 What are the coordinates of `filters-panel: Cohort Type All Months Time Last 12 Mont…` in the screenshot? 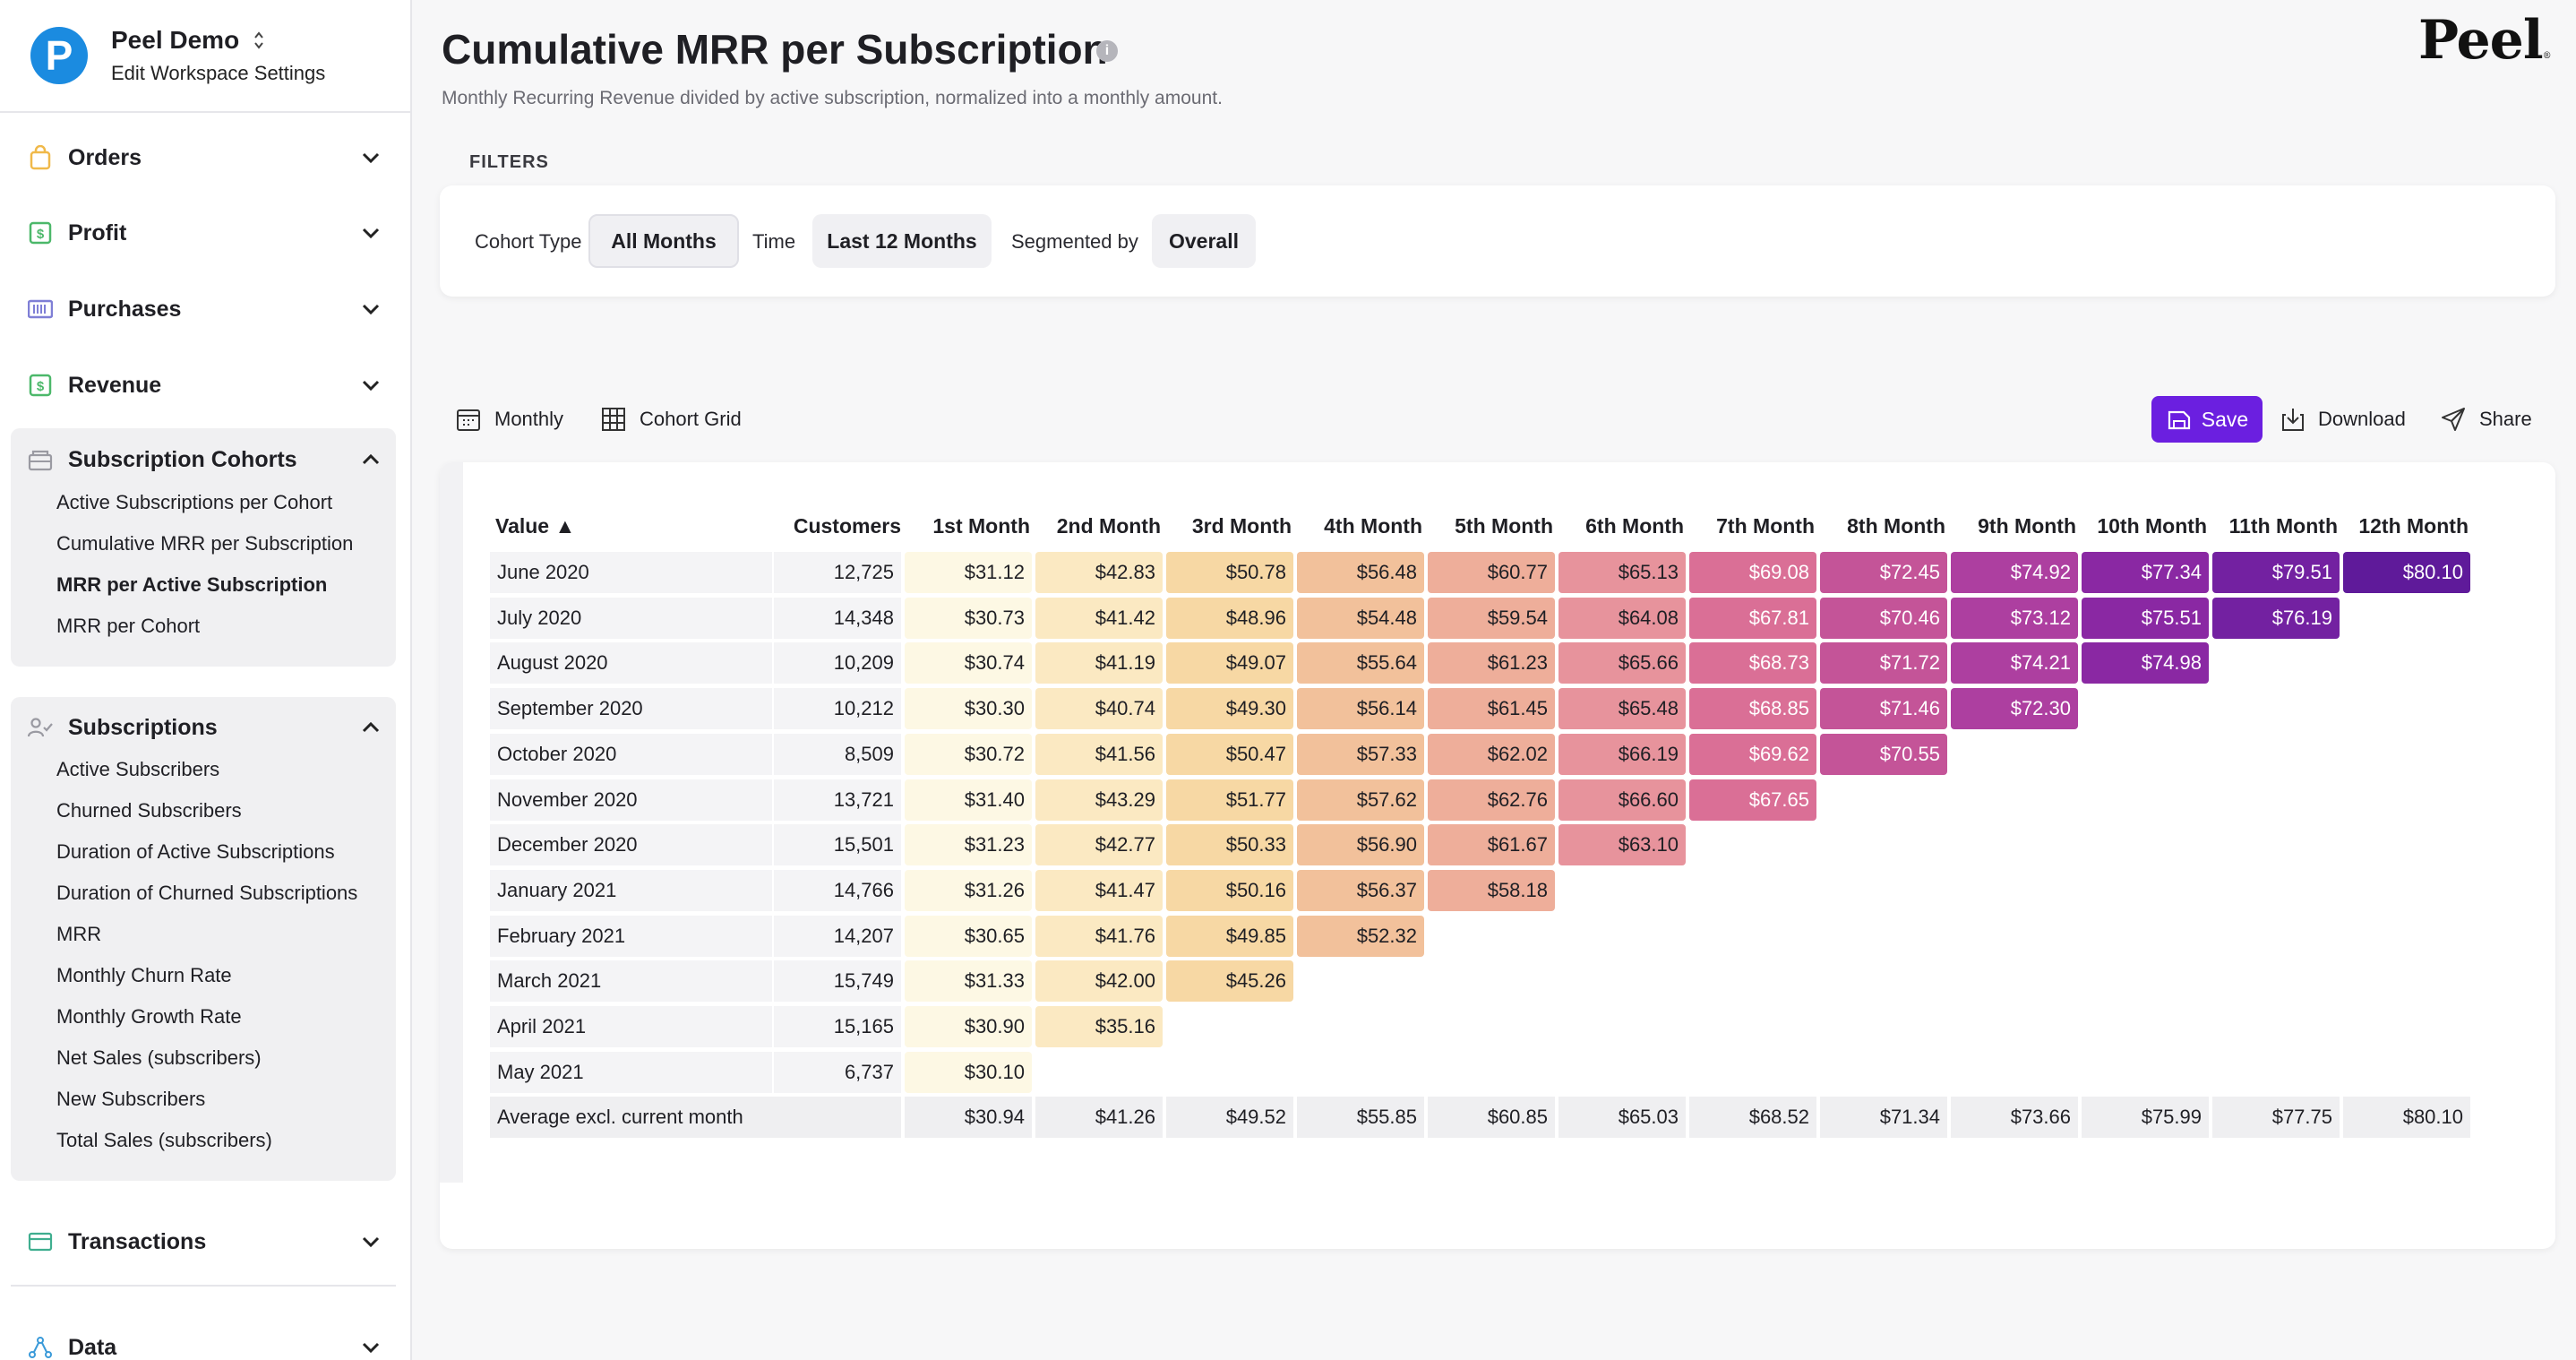 It's located at (1497, 241).